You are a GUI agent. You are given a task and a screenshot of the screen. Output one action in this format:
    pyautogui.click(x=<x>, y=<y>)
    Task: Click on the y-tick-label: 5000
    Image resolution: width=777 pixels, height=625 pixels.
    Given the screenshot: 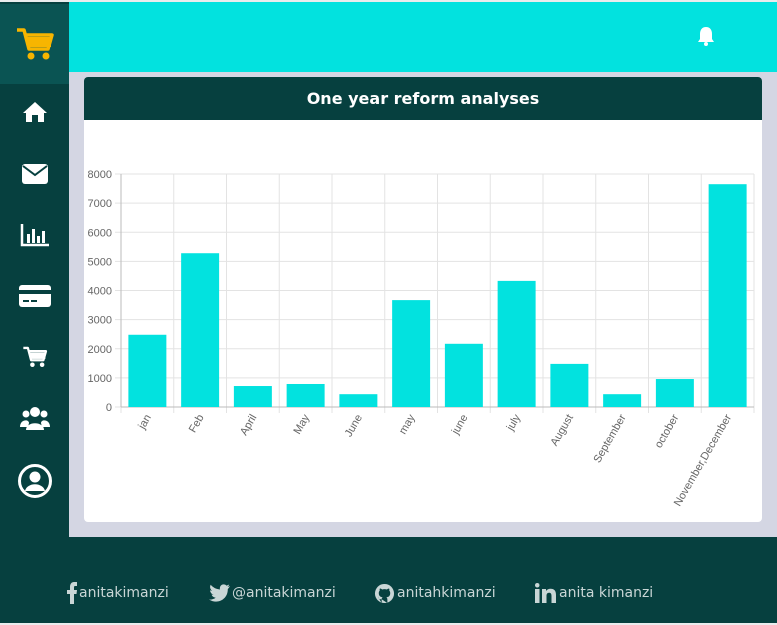 What is the action you would take?
    pyautogui.click(x=100, y=262)
    